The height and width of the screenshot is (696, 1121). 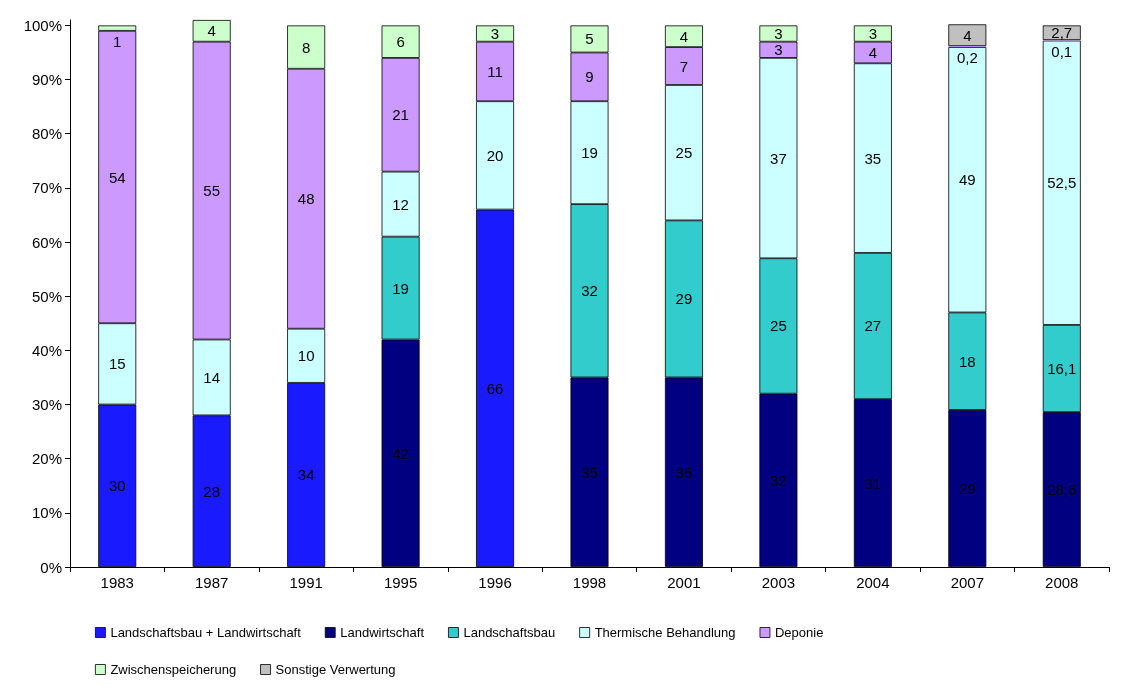 I want to click on data-label: 49, so click(x=967, y=180).